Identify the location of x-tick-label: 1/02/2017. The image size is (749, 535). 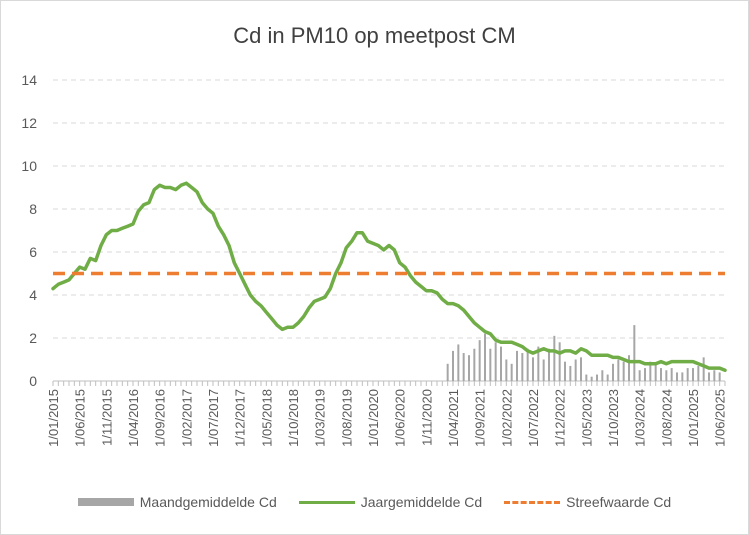
(186, 418).